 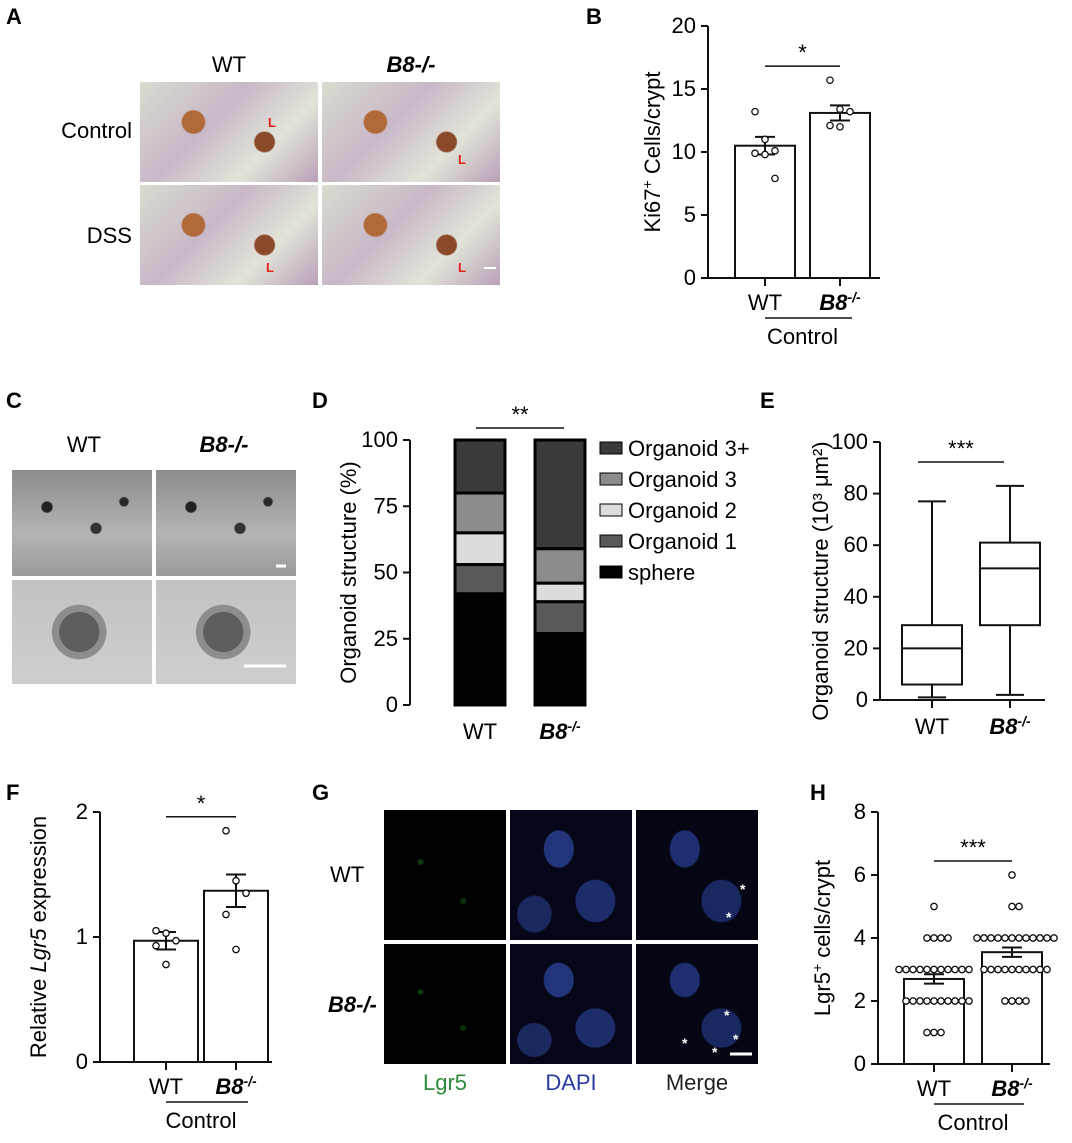 What do you see at coordinates (682, 479) in the screenshot?
I see `legend-label: Organoid 3` at bounding box center [682, 479].